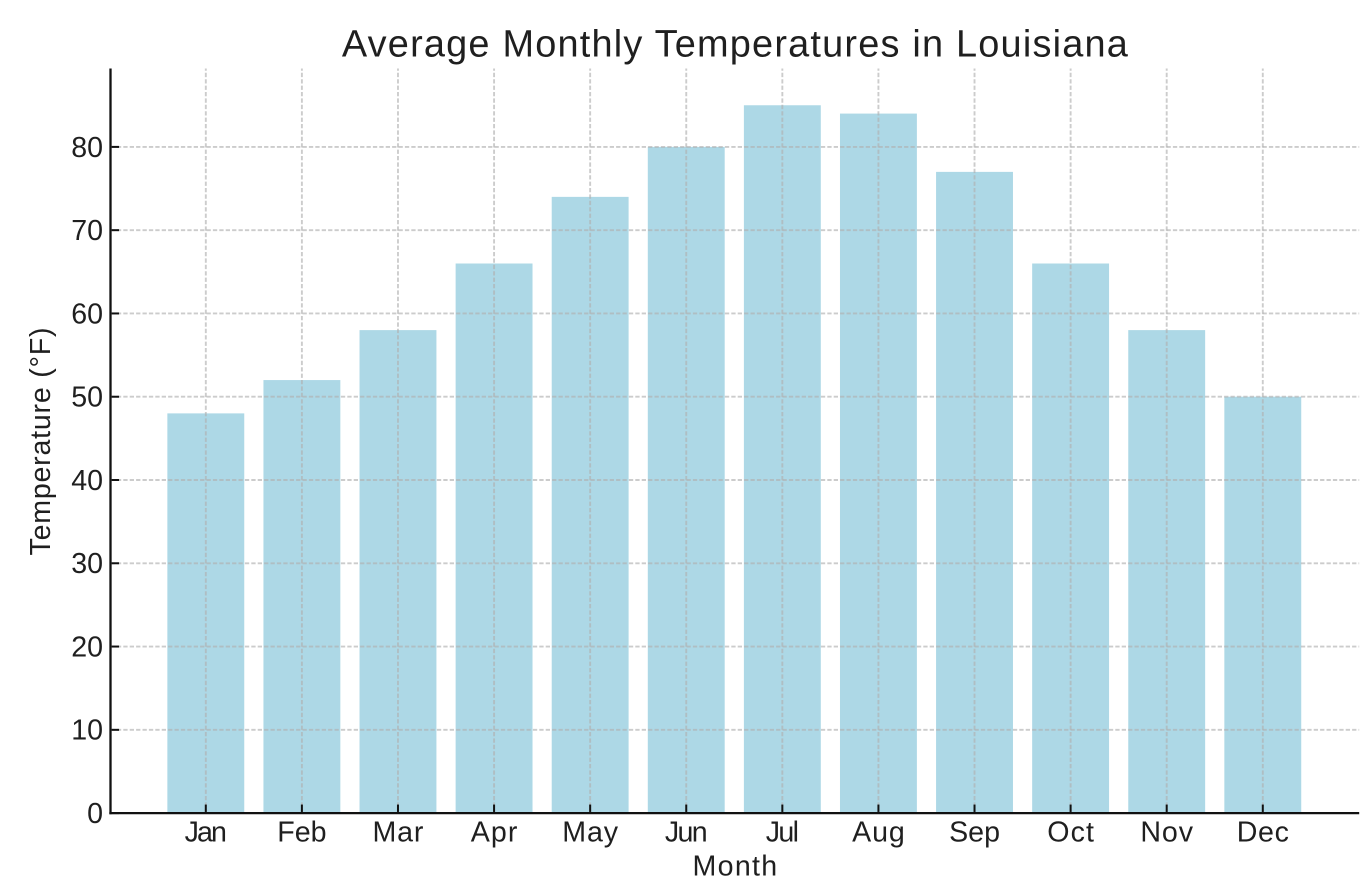 Image resolution: width=1371 pixels, height=890 pixels. Describe the element at coordinates (87, 481) in the screenshot. I see `svg-text: 40` at that location.